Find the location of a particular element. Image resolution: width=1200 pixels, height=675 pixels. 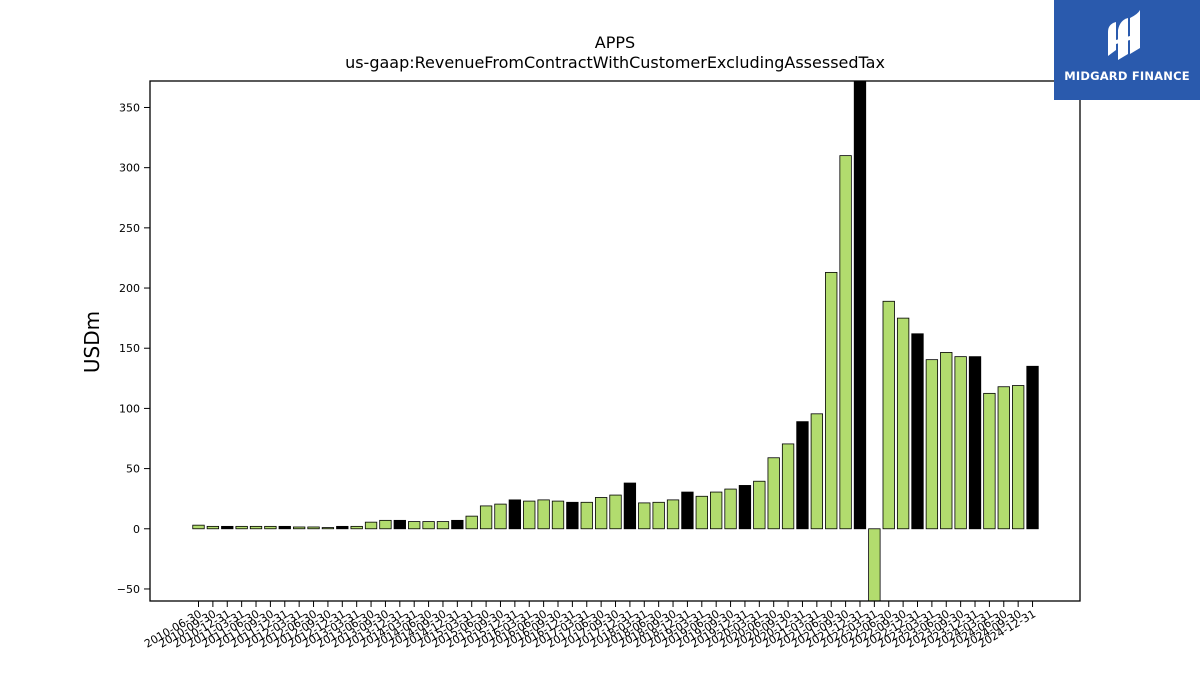

chart-title: APPS is located at coordinates (615, 42).